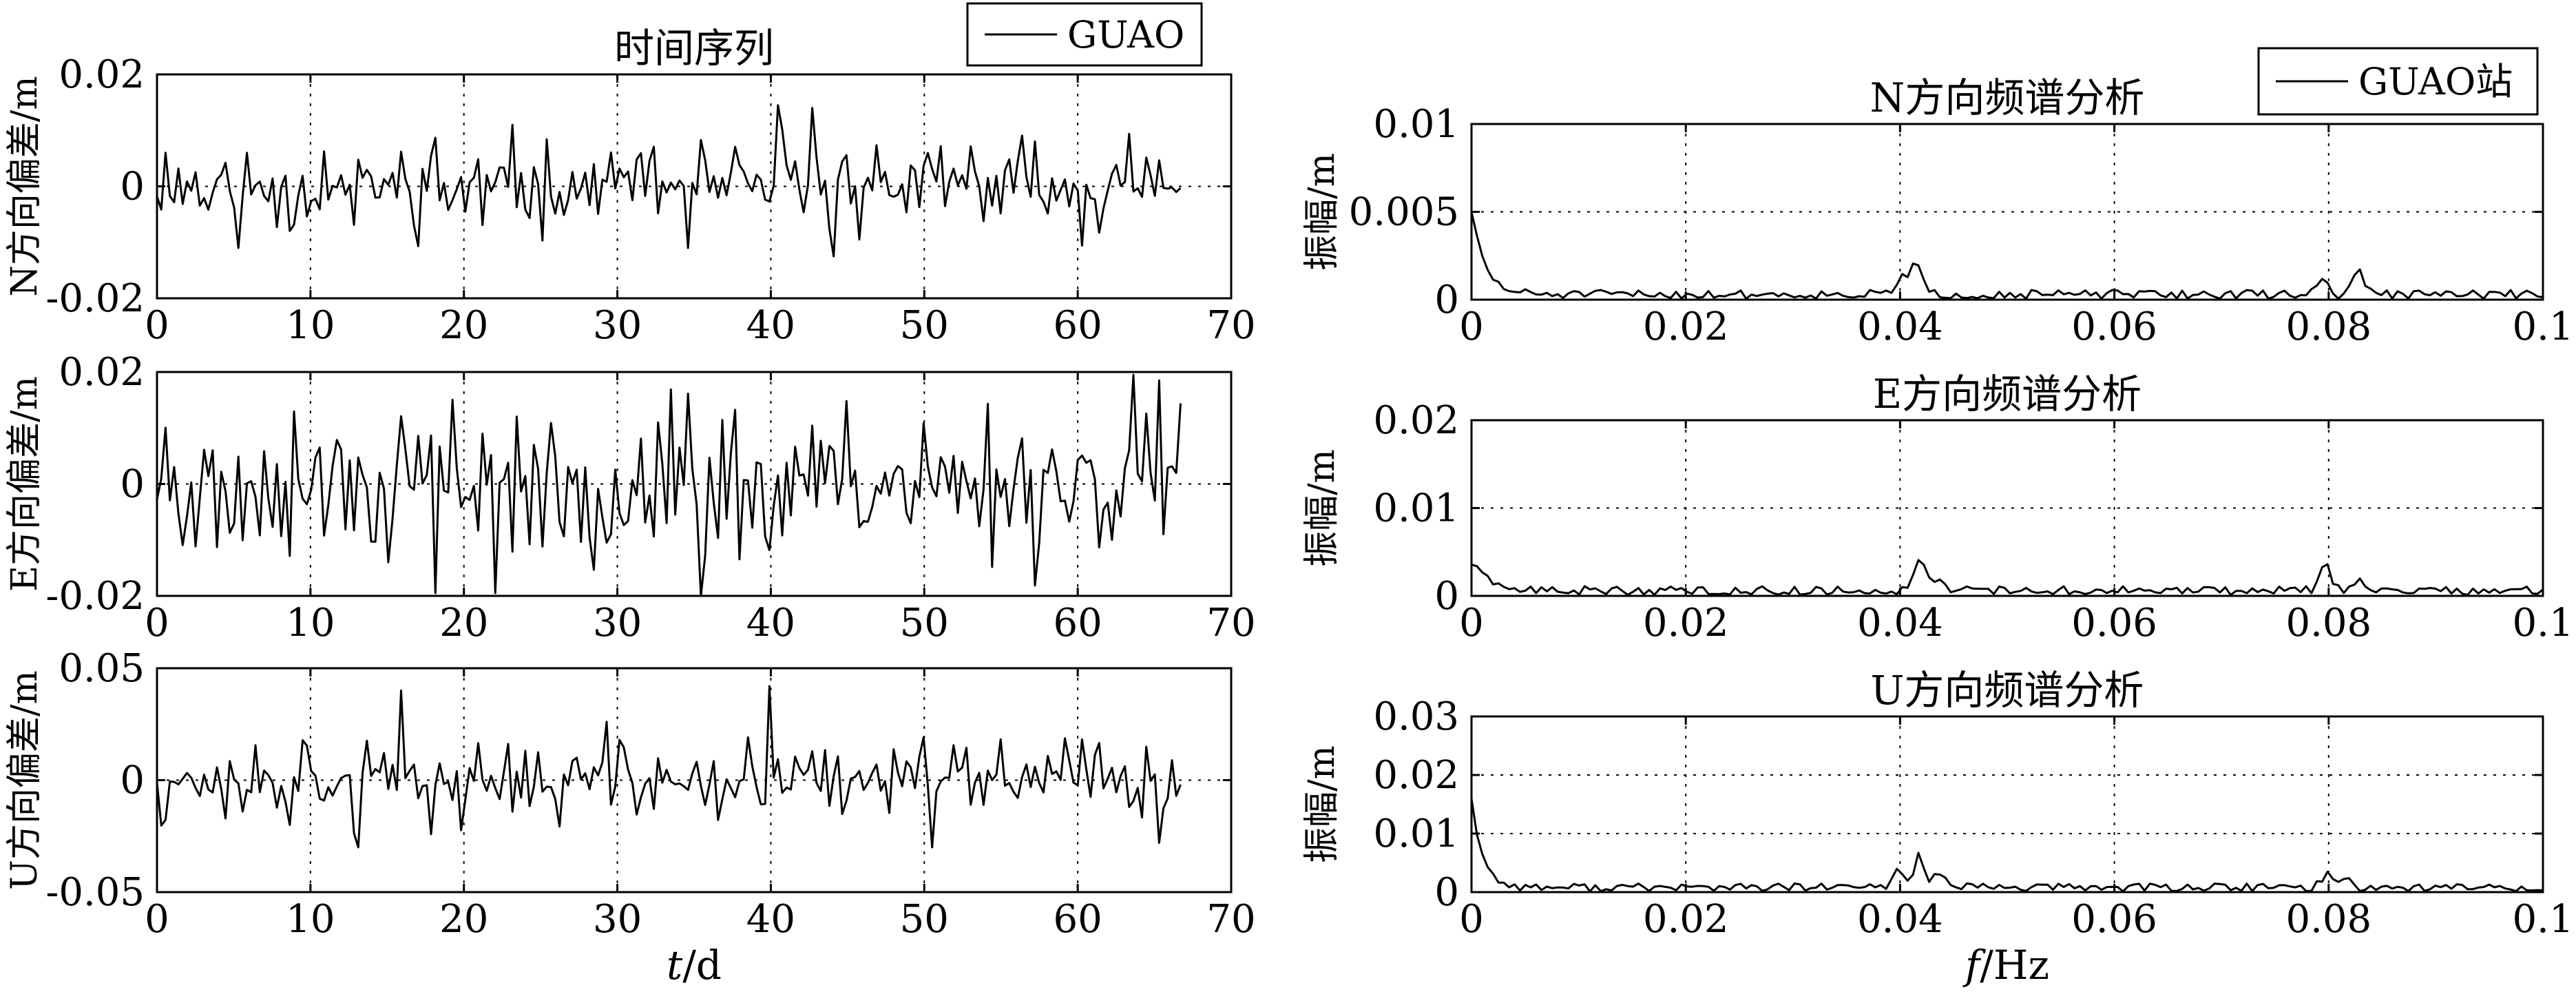 The height and width of the screenshot is (992, 2576). Describe the element at coordinates (24, 186) in the screenshot. I see `y-axis-label: N方向偏差/m` at that location.